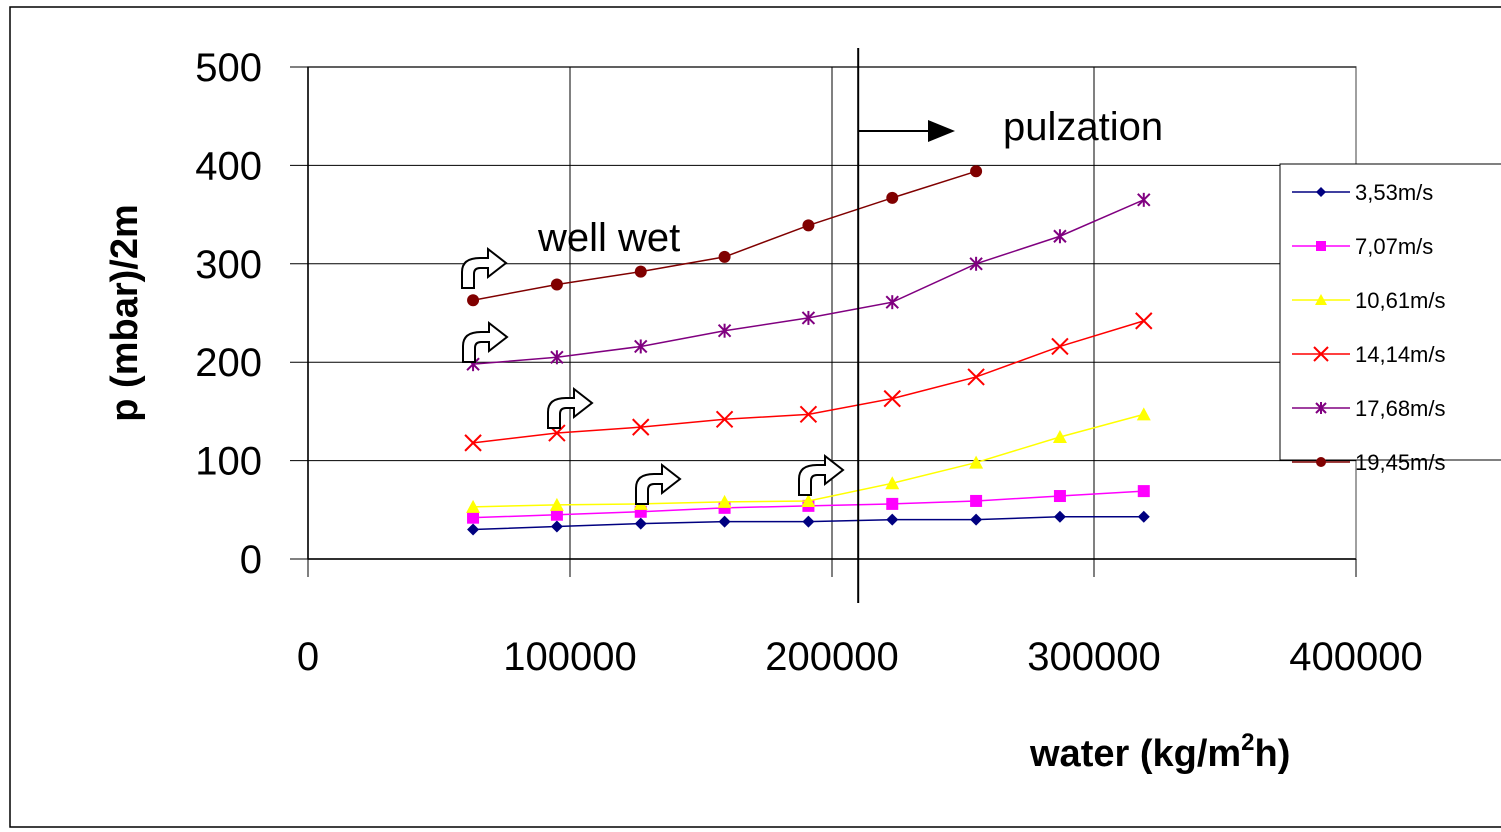 The image size is (1501, 832). I want to click on legend-box, so click(1390, 312).